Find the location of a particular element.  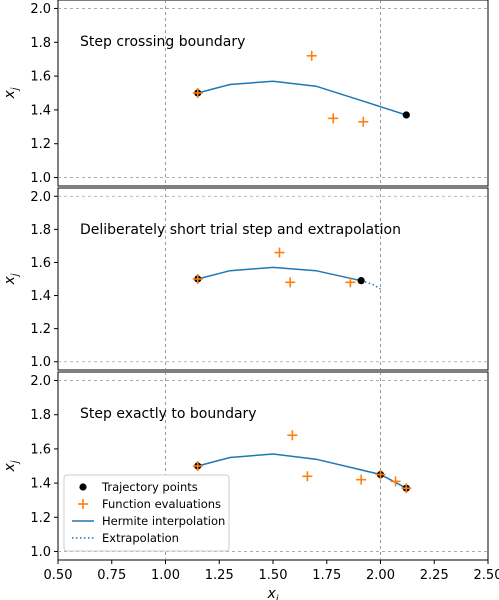

legend-item: Trajectory points is located at coordinates (138, 487).